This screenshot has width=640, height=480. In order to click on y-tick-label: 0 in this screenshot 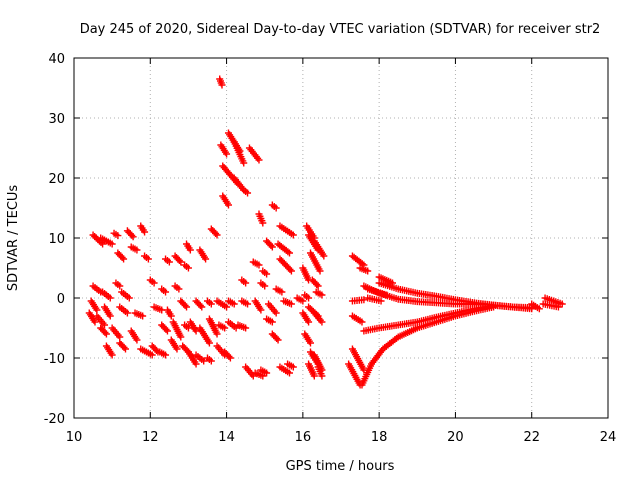, I will do `click(61, 299)`.